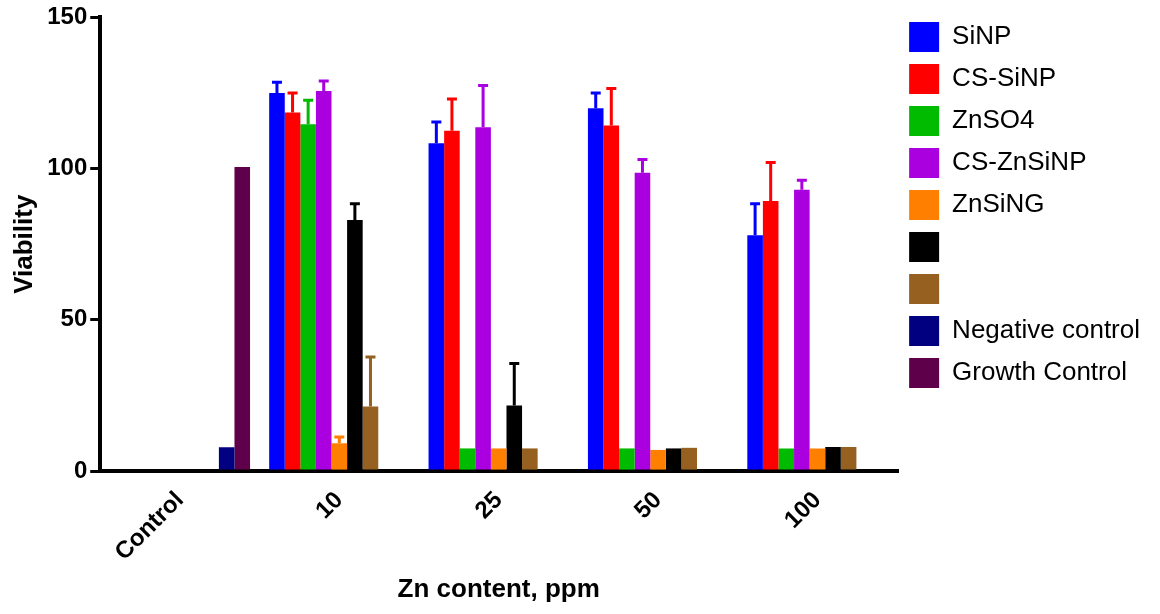 Image resolution: width=1160 pixels, height=614 pixels. I want to click on y-tick-label: 50, so click(74, 318).